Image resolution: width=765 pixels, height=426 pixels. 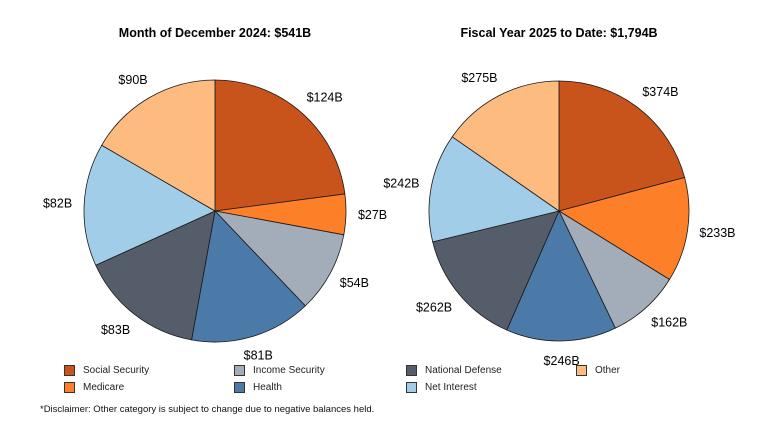 What do you see at coordinates (258, 356) in the screenshot?
I see `data-label: $81B` at bounding box center [258, 356].